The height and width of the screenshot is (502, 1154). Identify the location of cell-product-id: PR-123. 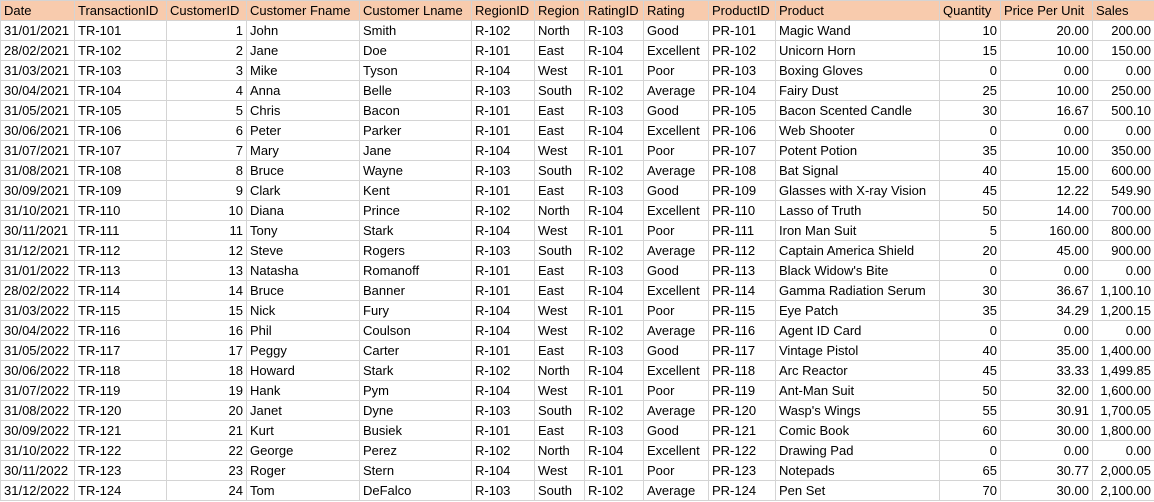
(742, 470).